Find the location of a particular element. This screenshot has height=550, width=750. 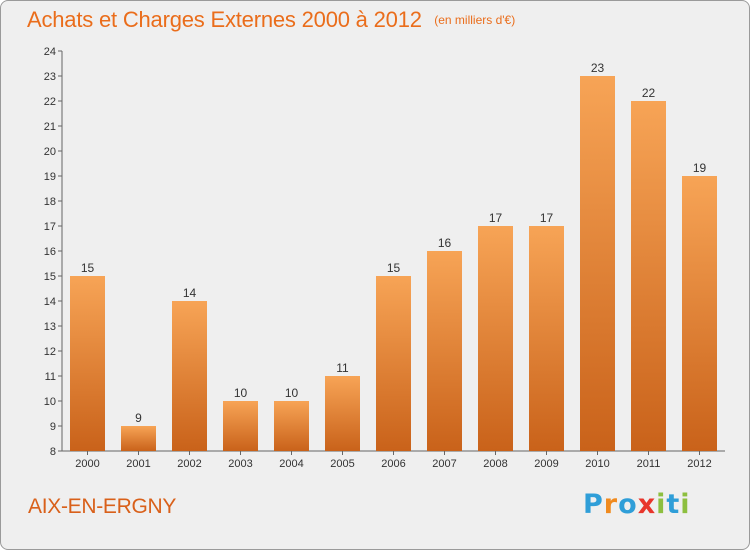

y-tick-label: 17 is located at coordinates (50, 227).